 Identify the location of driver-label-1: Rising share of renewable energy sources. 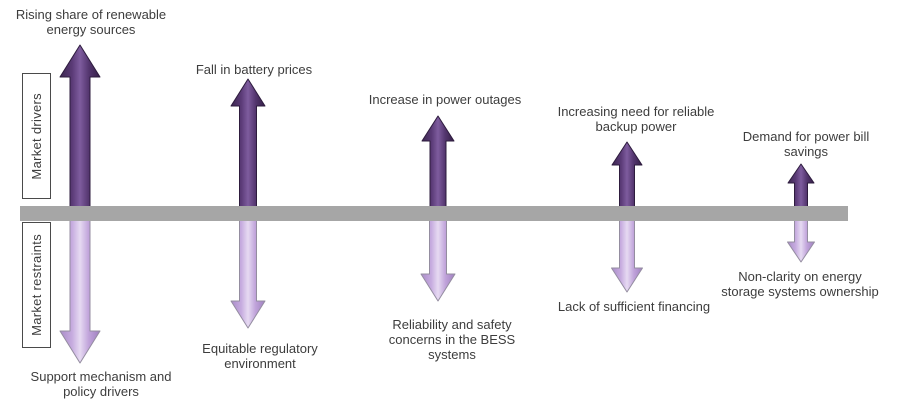
(91, 22).